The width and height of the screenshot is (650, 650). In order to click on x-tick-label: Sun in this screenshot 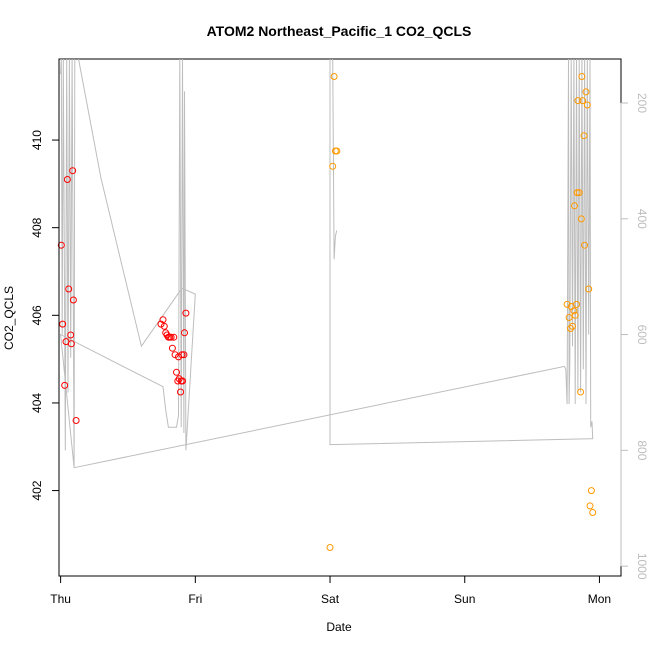, I will do `click(464, 599)`.